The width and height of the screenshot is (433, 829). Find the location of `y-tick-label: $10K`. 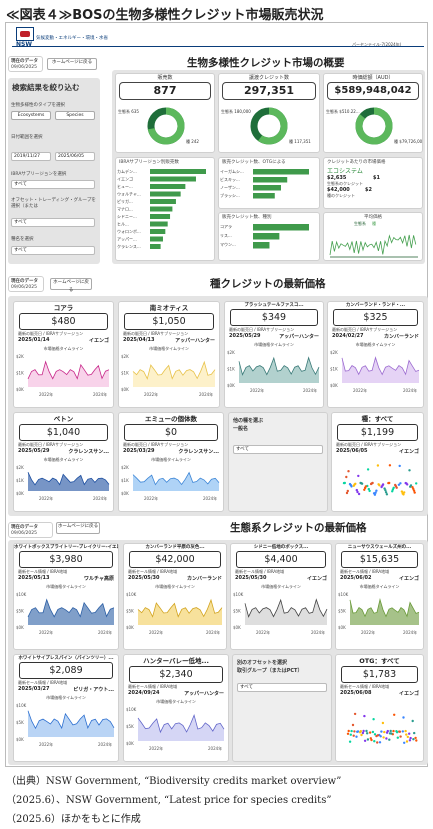

y-tick-label: $10K is located at coordinates (343, 594).